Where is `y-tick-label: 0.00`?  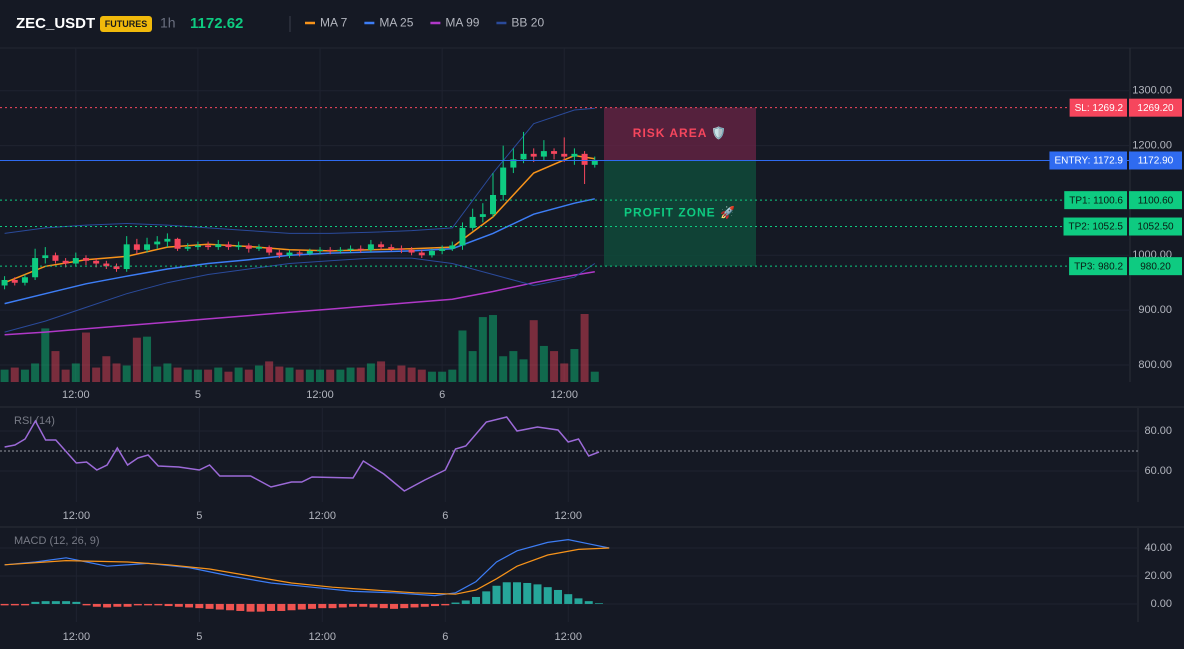
y-tick-label: 0.00 is located at coordinates (1161, 604).